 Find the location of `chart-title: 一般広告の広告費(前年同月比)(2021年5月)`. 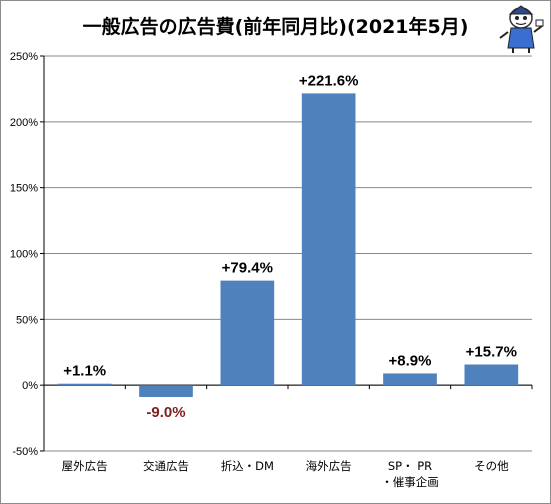

chart-title: 一般広告の広告費(前年同月比)(2021年5月) is located at coordinates (275, 27).